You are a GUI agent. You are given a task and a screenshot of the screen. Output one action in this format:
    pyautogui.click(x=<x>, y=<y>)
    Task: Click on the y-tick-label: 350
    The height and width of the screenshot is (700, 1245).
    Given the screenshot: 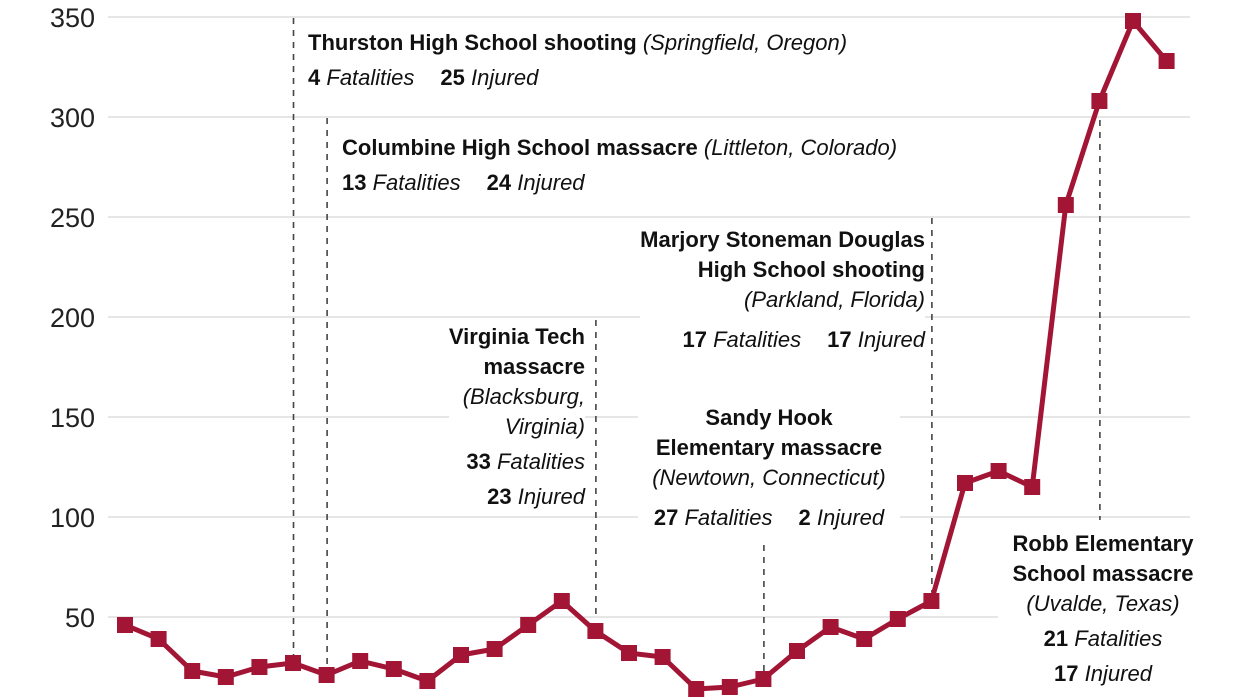 What is the action you would take?
    pyautogui.click(x=72, y=18)
    